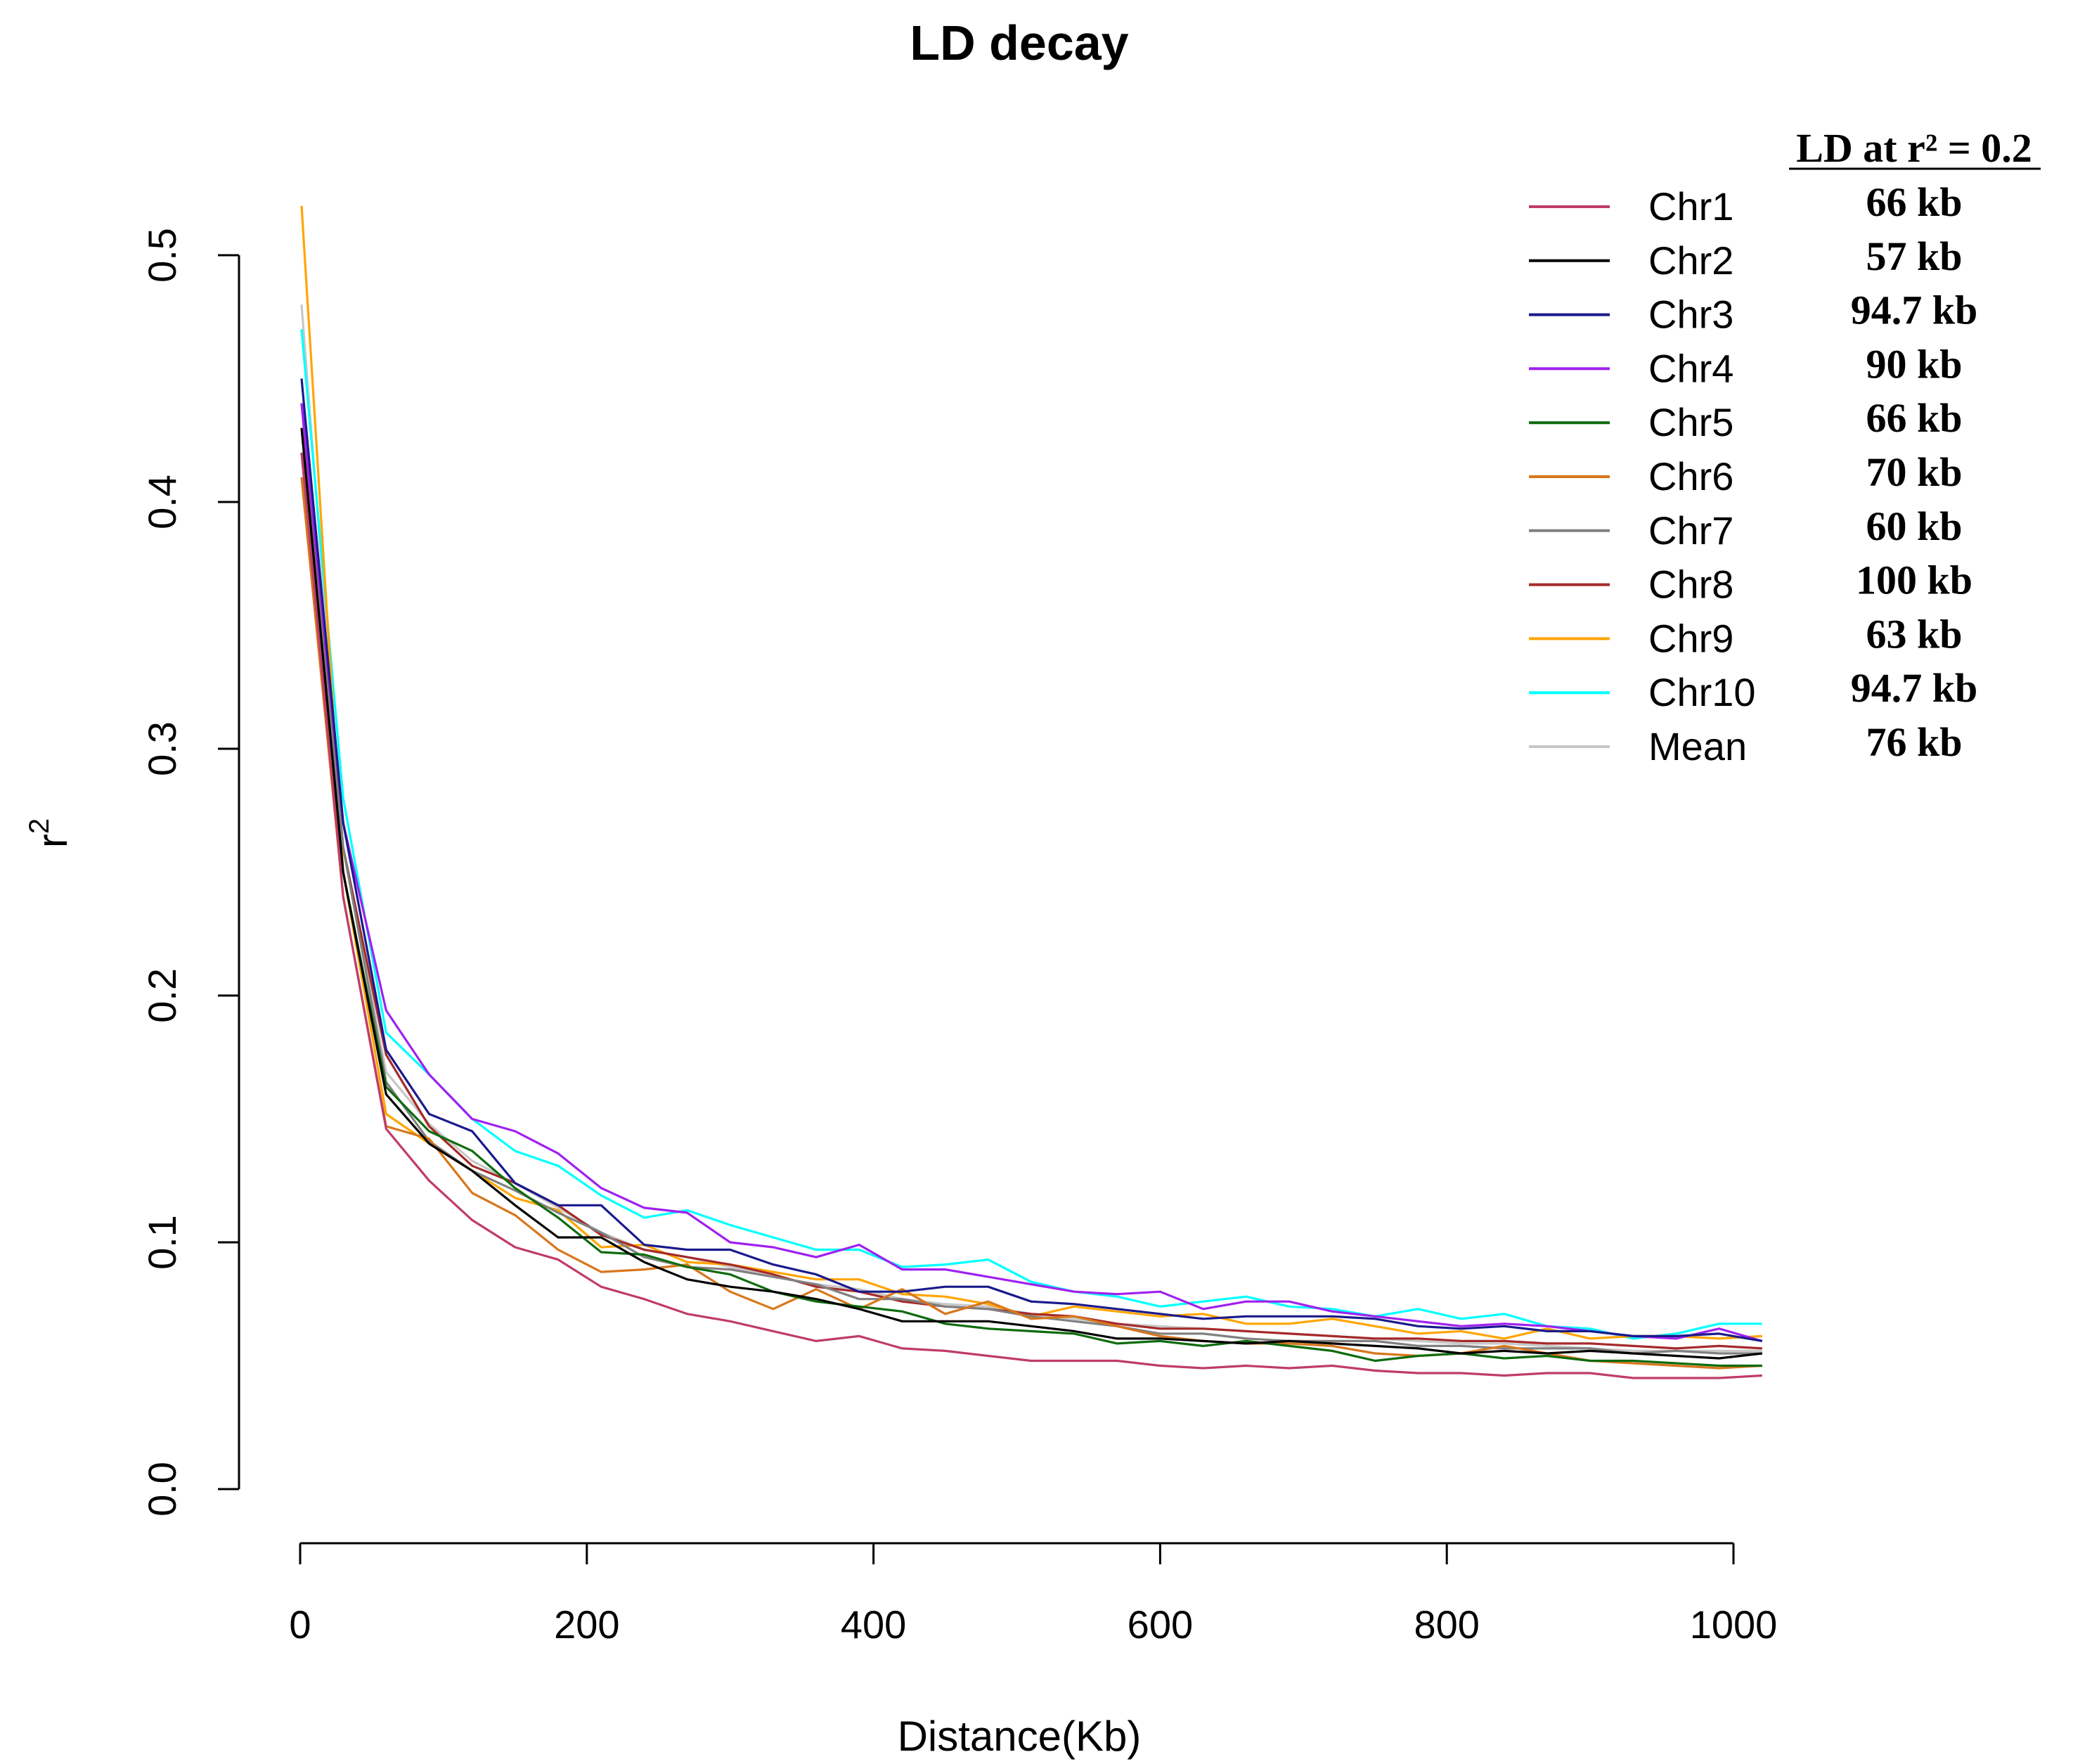  What do you see at coordinates (1914, 742) in the screenshot?
I see `legend-ld-value: 76 kb` at bounding box center [1914, 742].